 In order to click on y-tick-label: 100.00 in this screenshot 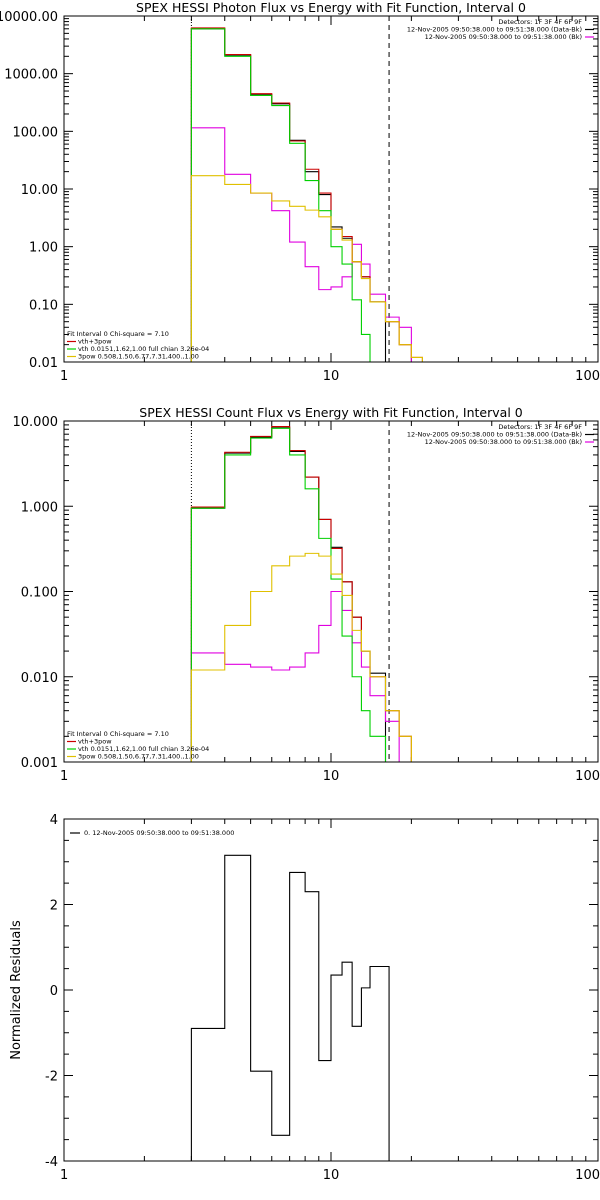, I will do `click(36, 132)`.